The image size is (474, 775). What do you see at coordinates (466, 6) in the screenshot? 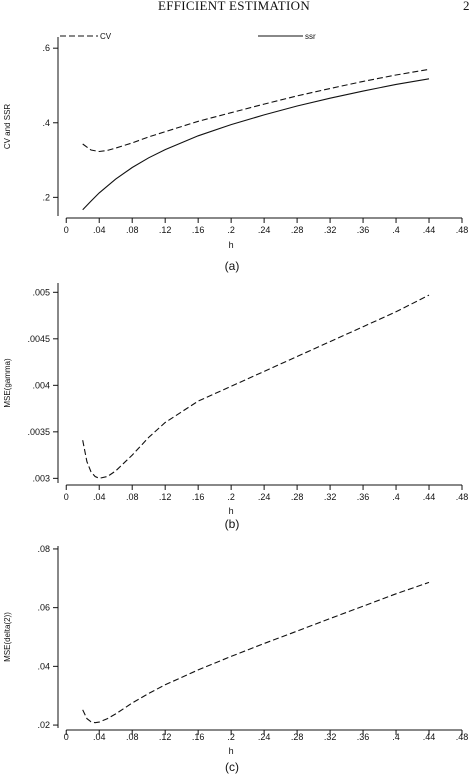
I see `page-number: 2` at bounding box center [466, 6].